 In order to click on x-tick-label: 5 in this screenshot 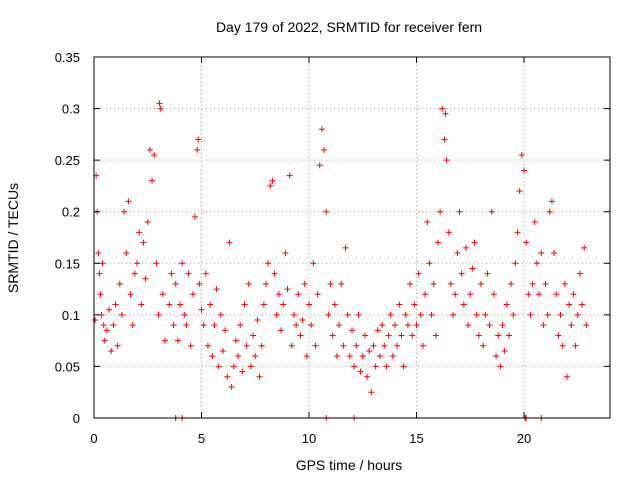, I will do `click(201, 438)`.